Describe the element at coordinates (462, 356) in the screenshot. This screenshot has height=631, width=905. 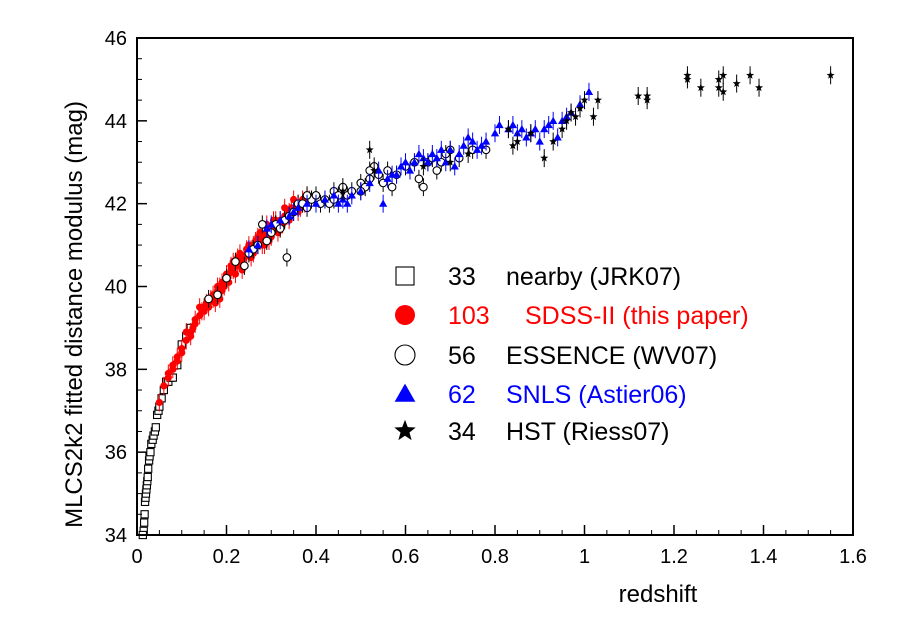
I see `legend-count: 56` at that location.